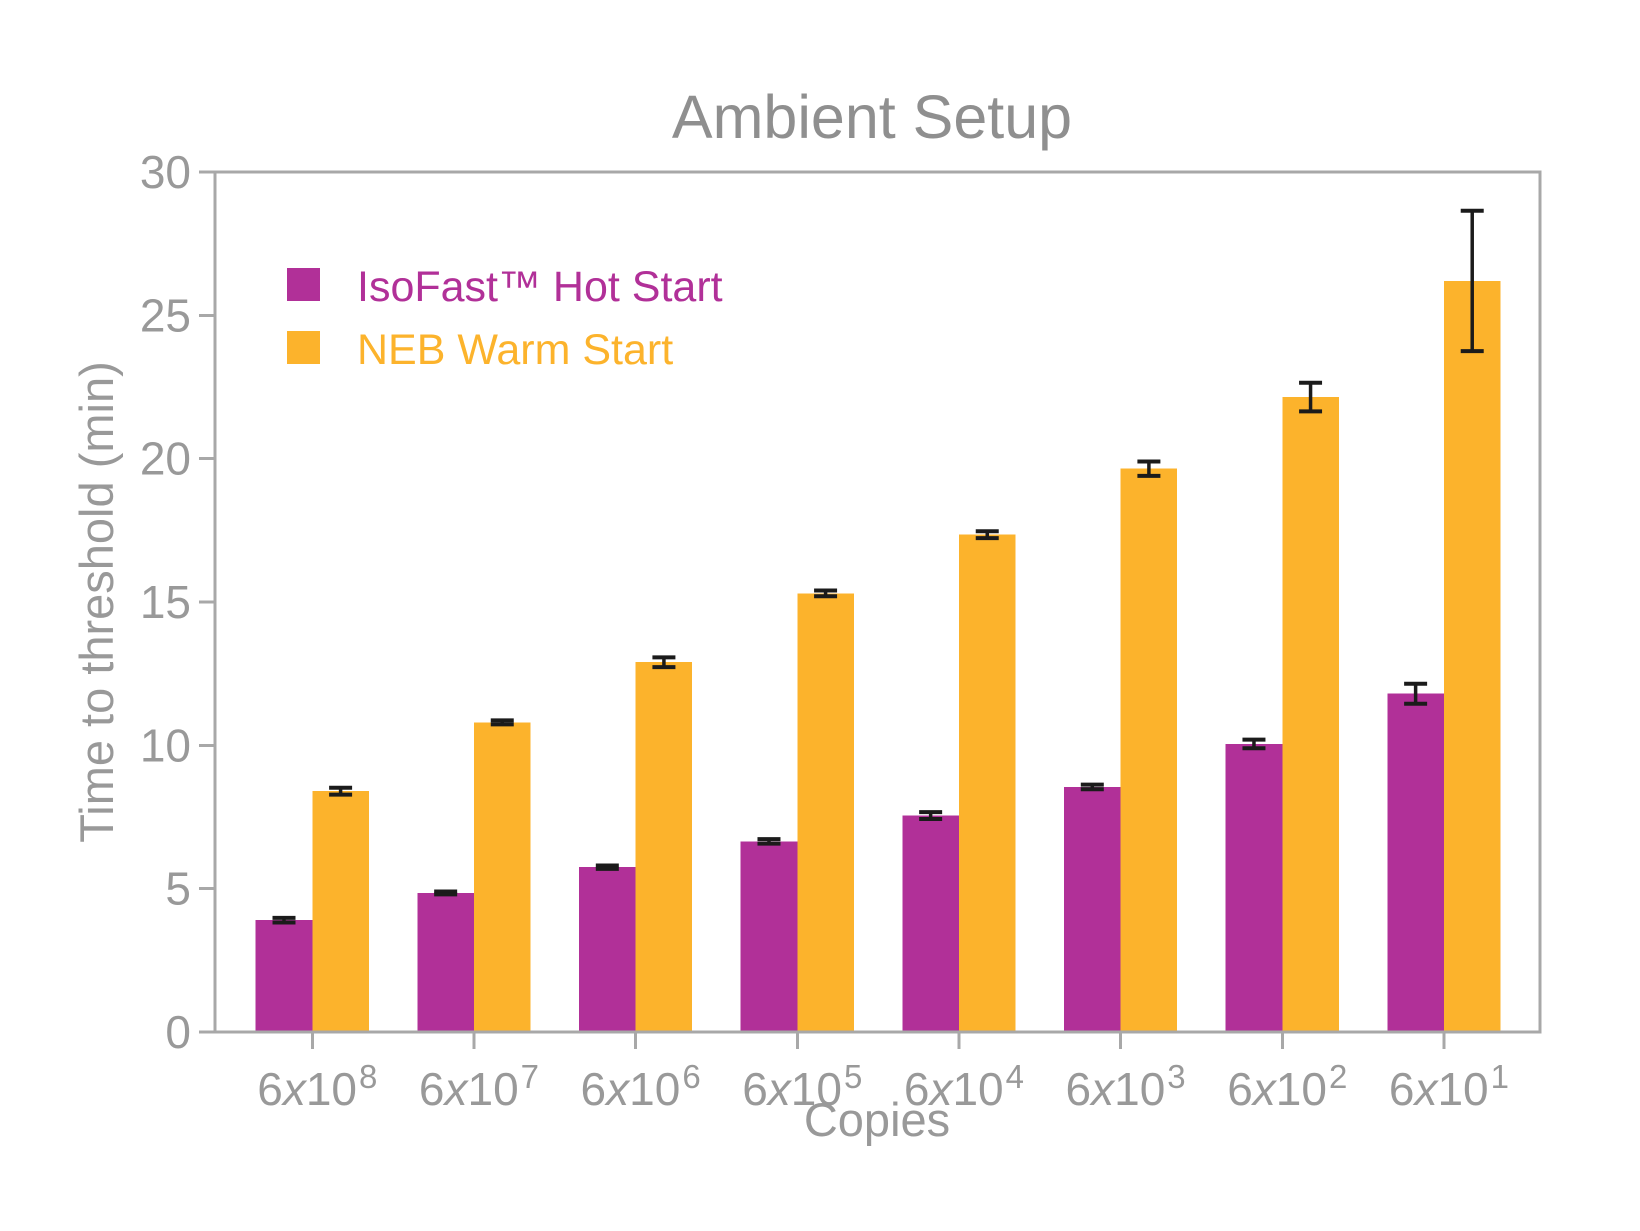  What do you see at coordinates (303, 284) in the screenshot?
I see `legend-swatch-isofast` at bounding box center [303, 284].